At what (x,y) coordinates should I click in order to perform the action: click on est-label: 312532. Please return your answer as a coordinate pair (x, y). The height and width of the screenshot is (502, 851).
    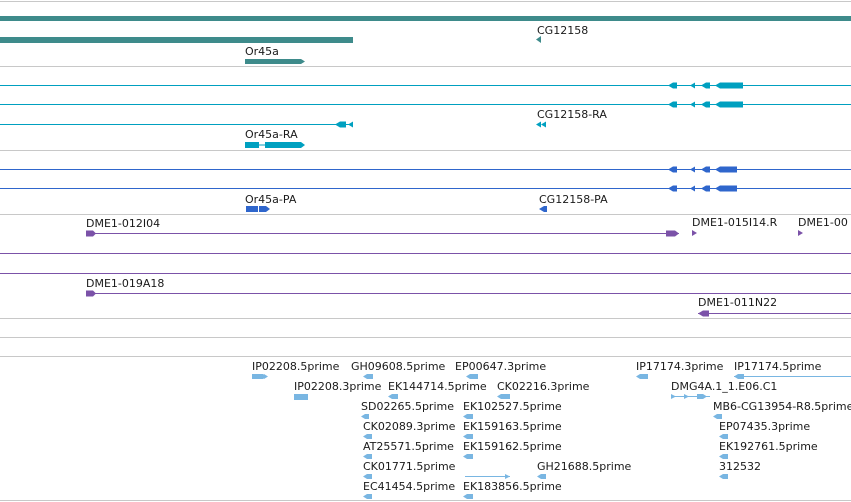
    Looking at the image, I should click on (740, 466).